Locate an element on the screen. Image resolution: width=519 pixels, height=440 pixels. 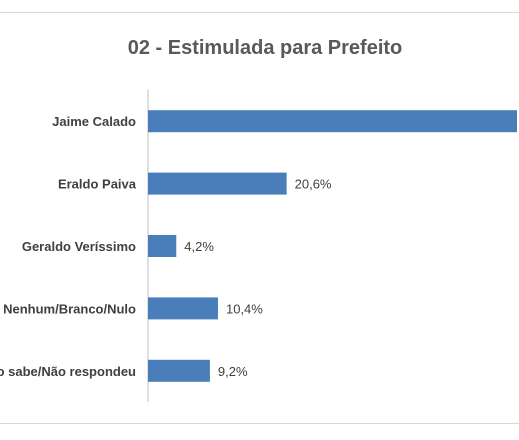
category-label-1: Jaime Calado is located at coordinates (94, 121).